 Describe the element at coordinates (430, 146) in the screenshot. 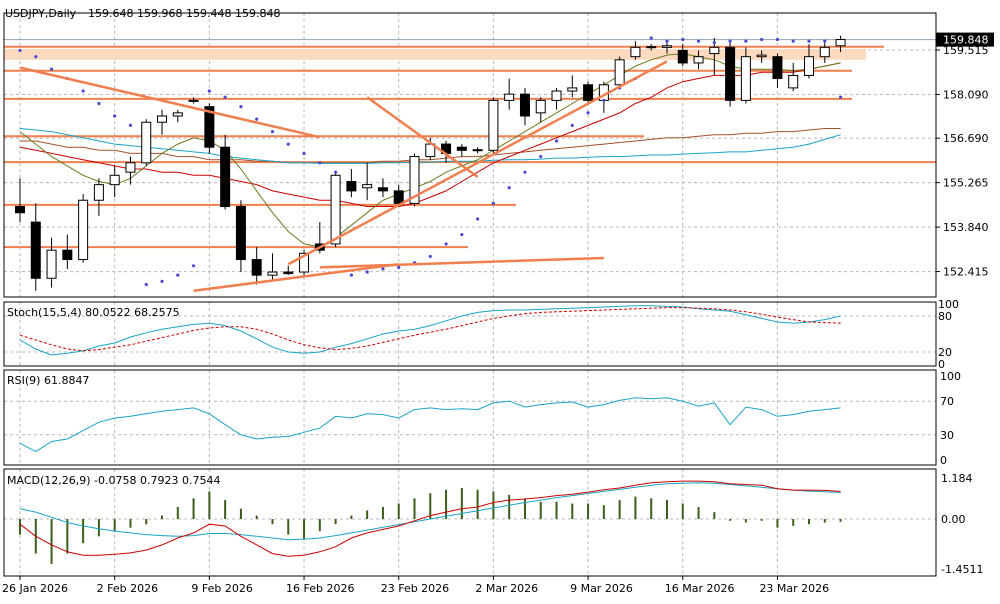

I see `ma-cyan-line` at that location.